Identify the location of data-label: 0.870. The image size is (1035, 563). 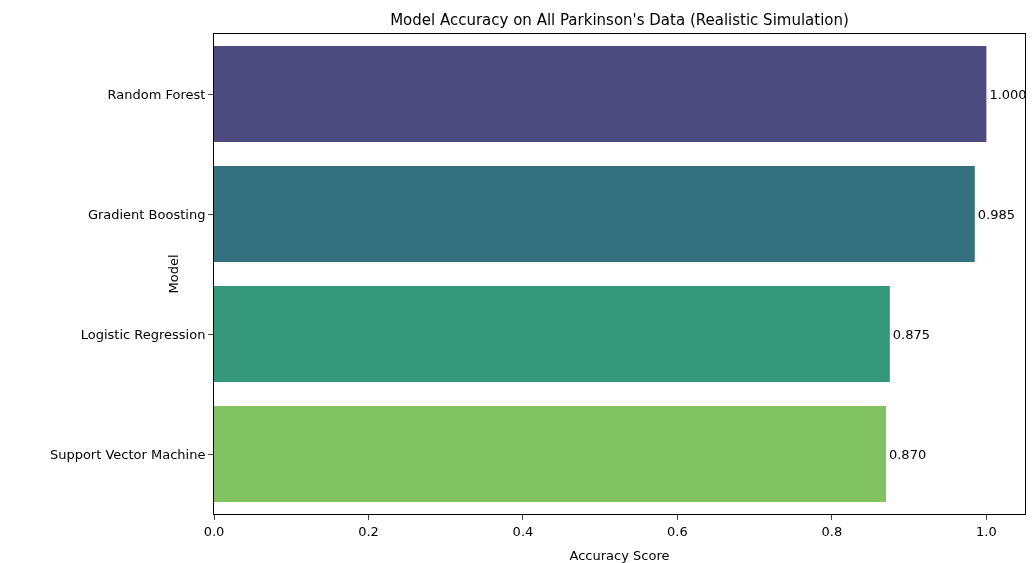
(907, 454).